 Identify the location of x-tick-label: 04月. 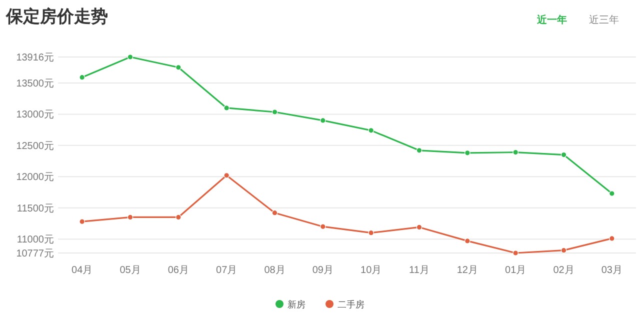
(82, 270).